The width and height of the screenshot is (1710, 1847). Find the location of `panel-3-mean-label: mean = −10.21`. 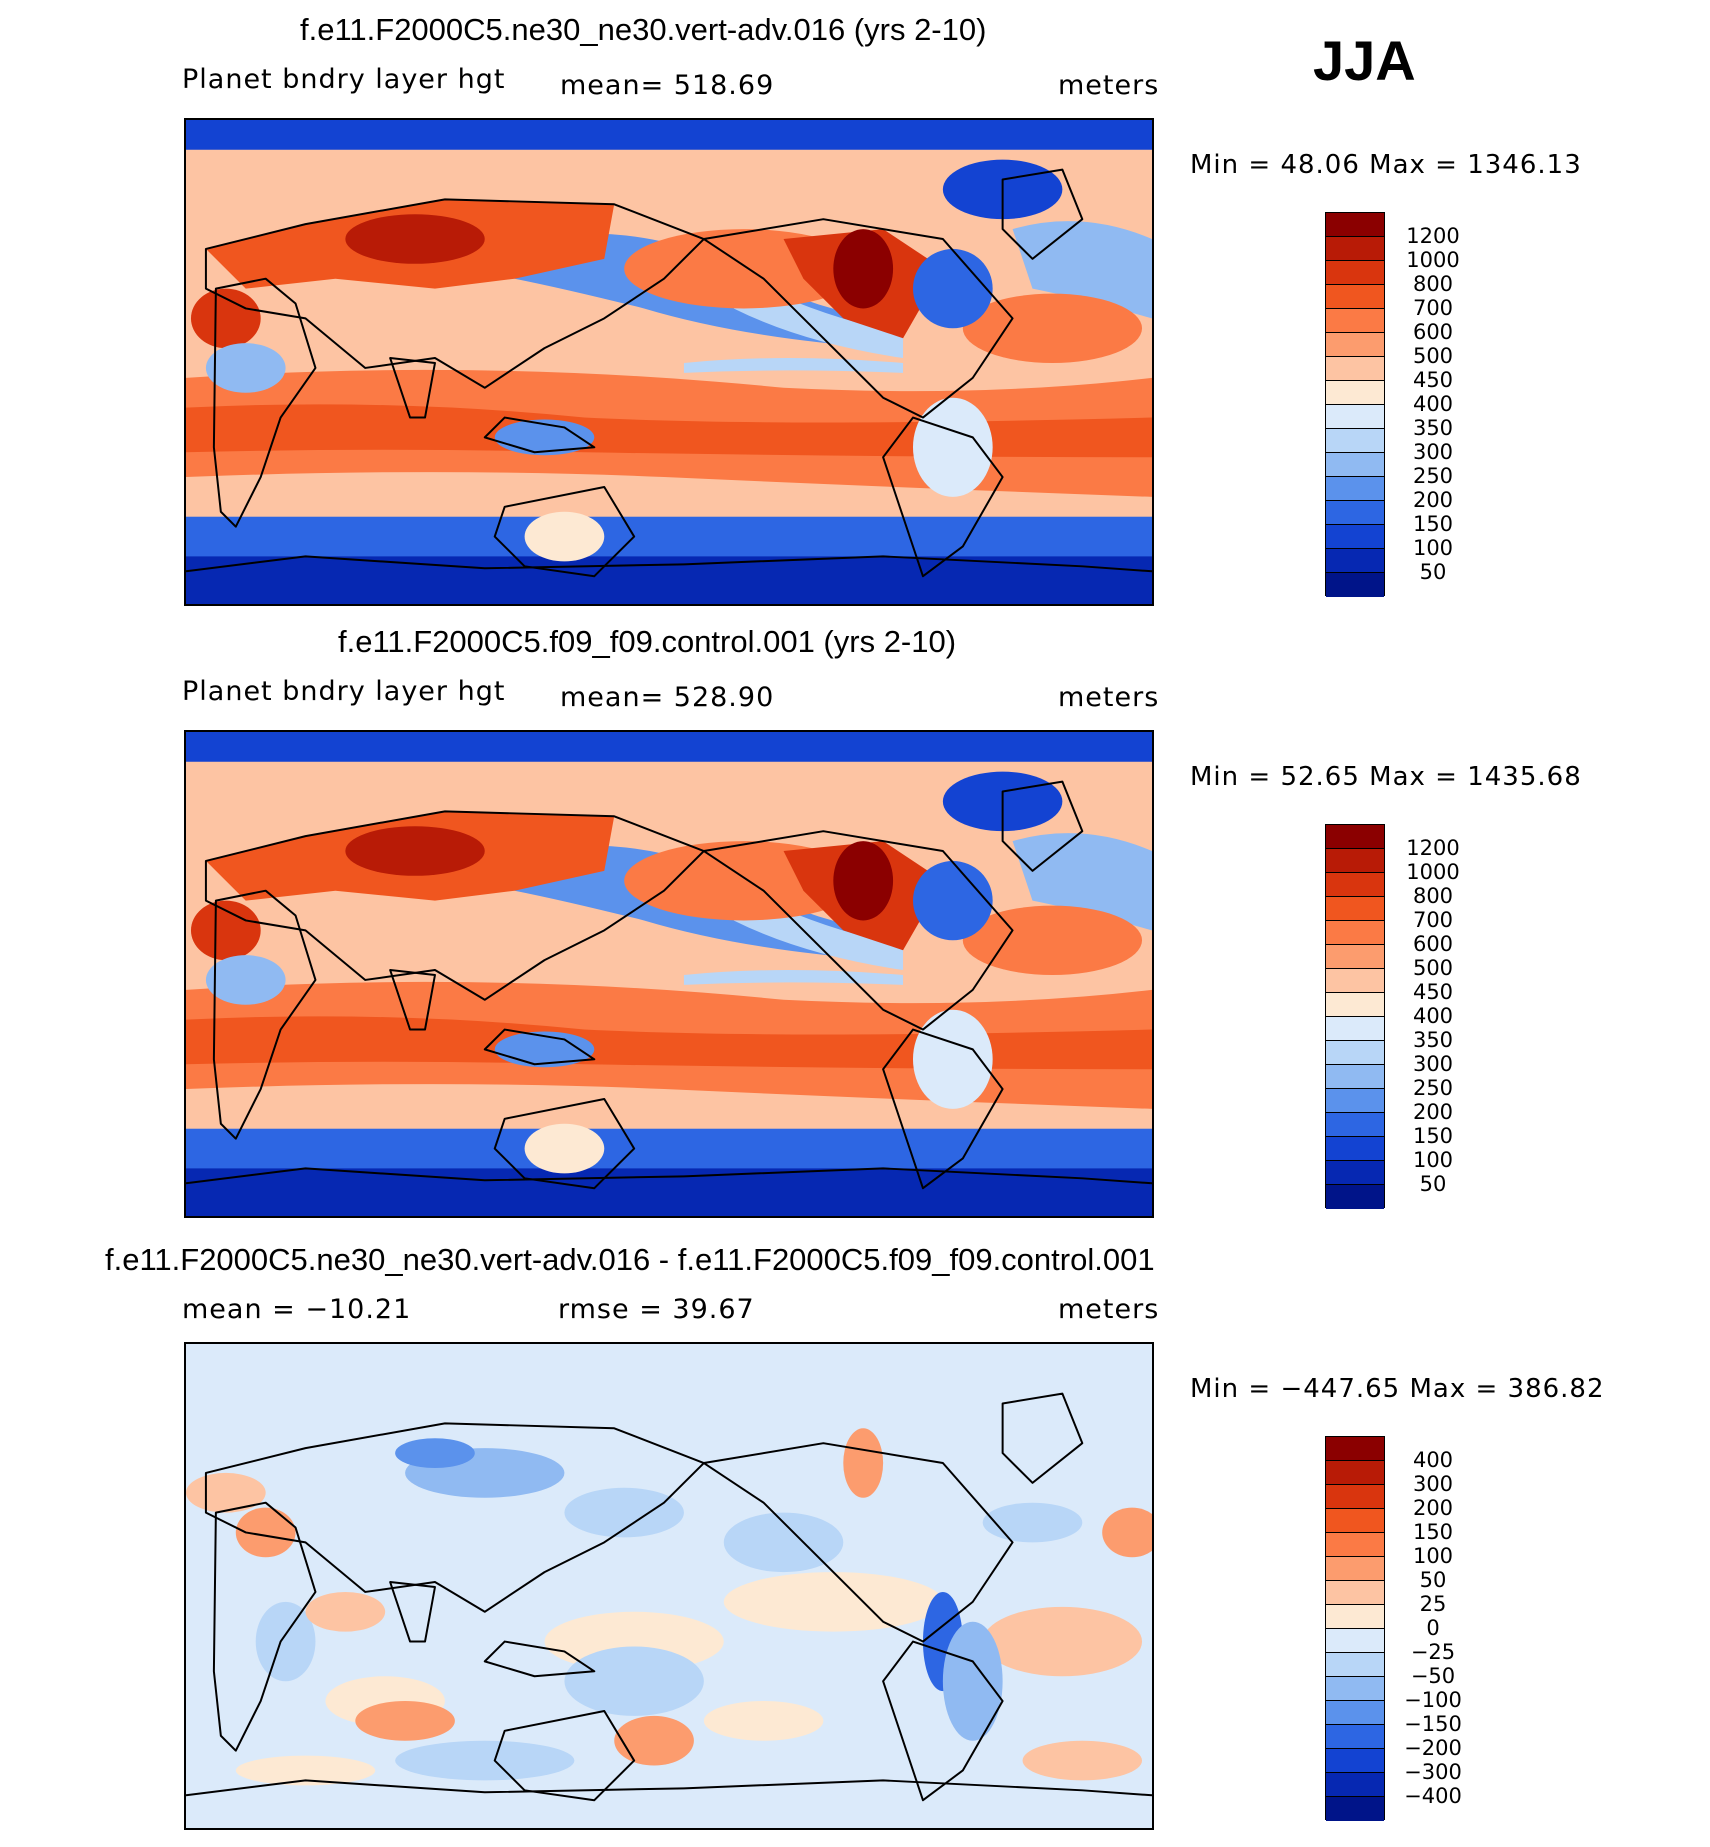

panel-3-mean-label: mean = −10.21 is located at coordinates (297, 1309).